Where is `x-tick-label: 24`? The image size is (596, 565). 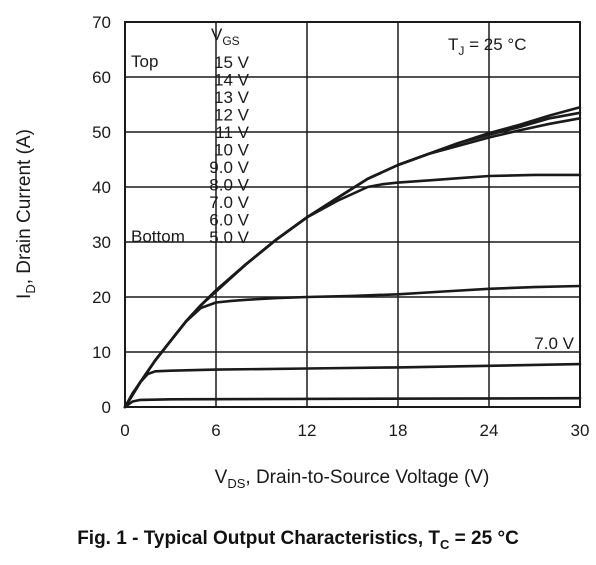 x-tick-label: 24 is located at coordinates (489, 430).